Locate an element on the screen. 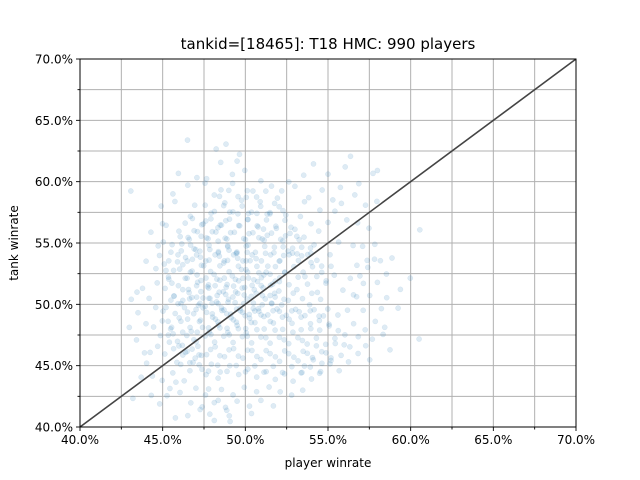  y-tick-label: 55.0% is located at coordinates (54, 244).